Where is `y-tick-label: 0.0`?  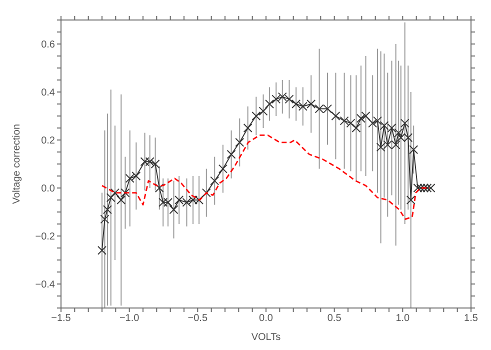 y-tick-label: 0.0 is located at coordinates (48, 189).